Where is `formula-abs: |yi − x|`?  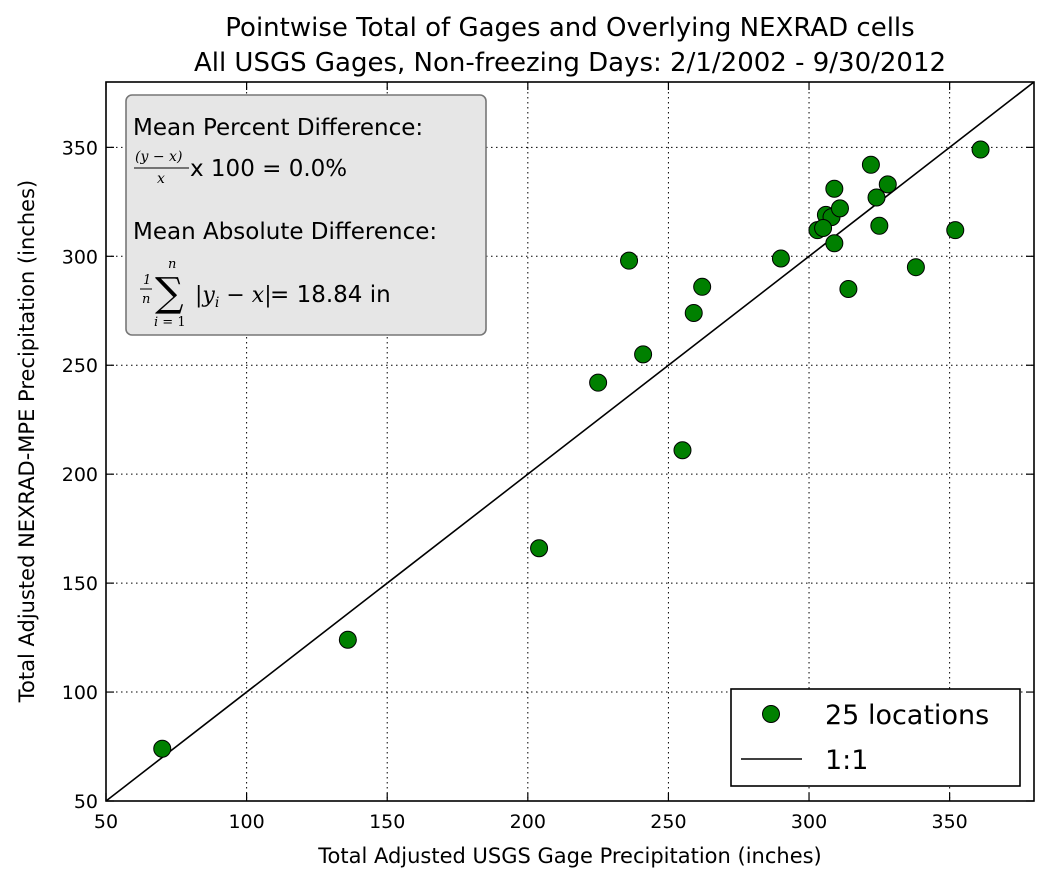 formula-abs: |yi − x| is located at coordinates (233, 297).